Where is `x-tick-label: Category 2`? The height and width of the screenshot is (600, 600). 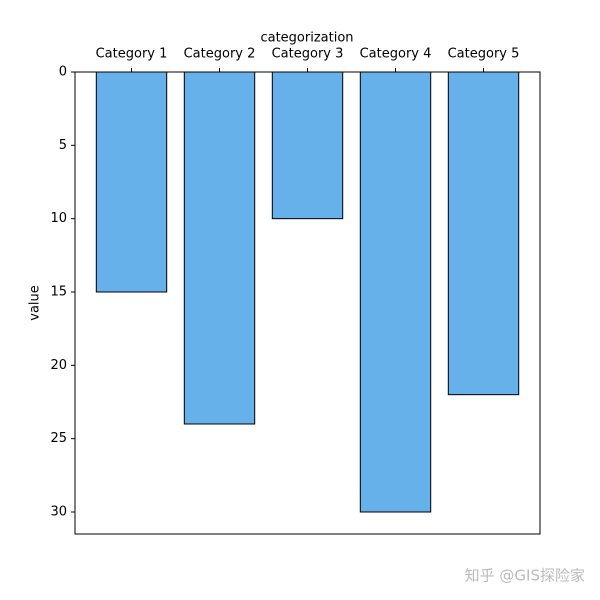
x-tick-label: Category 2 is located at coordinates (220, 54).